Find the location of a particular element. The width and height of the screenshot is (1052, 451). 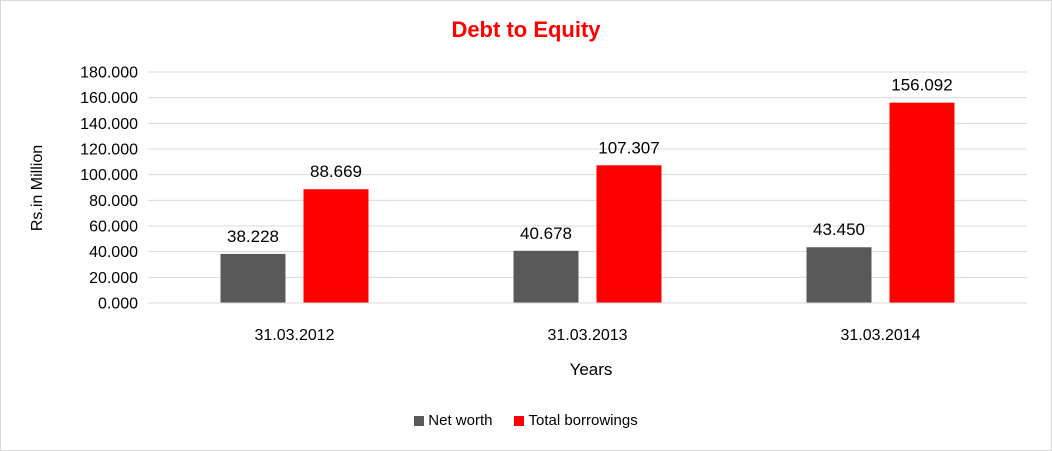

data-label: 88.669 is located at coordinates (336, 171).